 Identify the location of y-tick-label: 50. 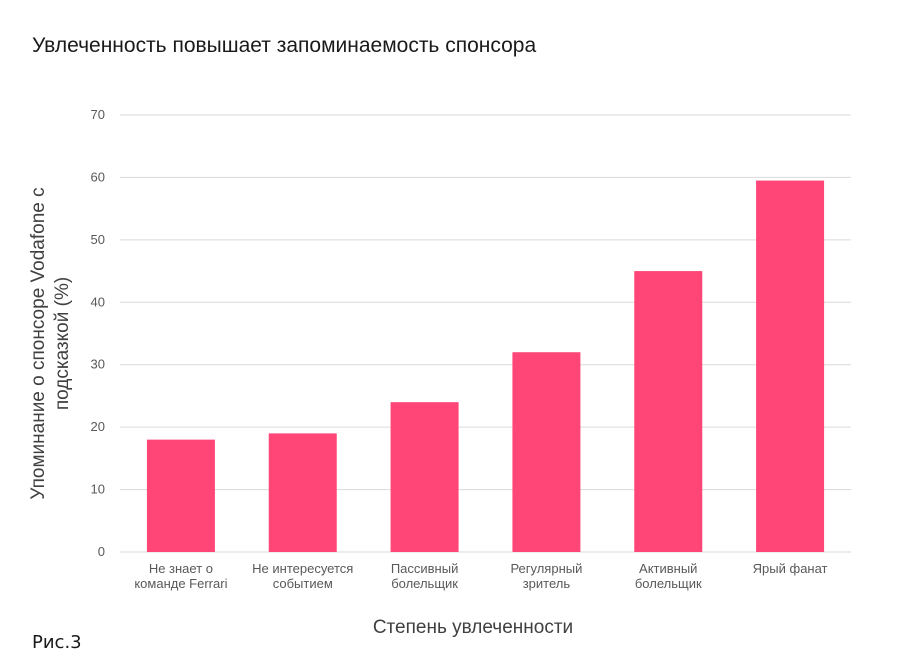
(98, 239).